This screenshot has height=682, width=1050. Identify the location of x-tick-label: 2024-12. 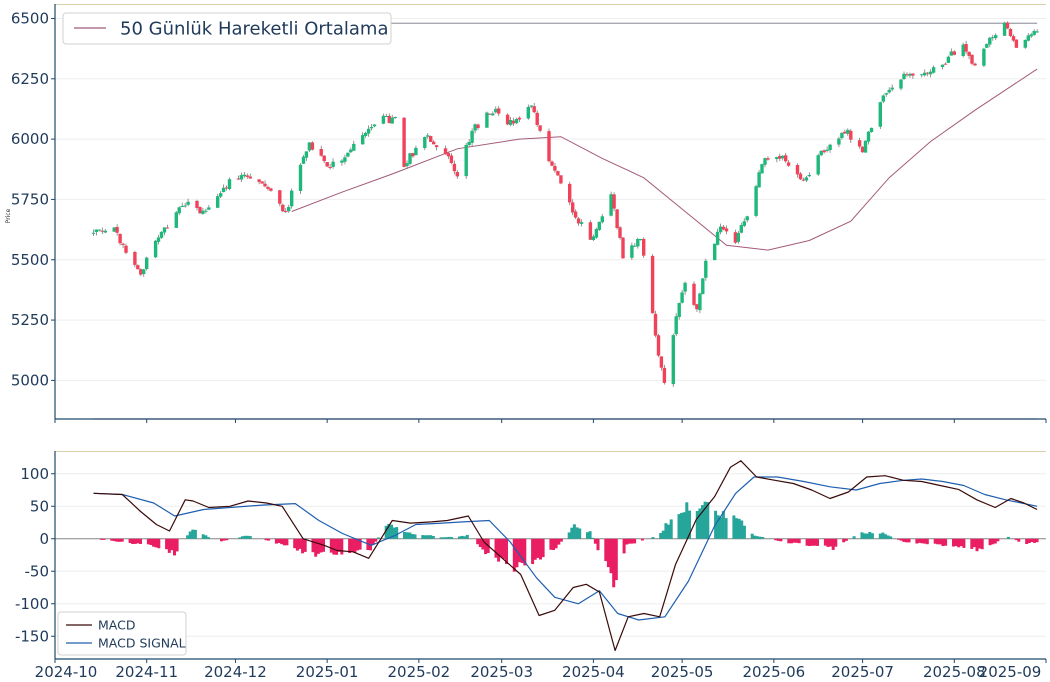
(235, 672).